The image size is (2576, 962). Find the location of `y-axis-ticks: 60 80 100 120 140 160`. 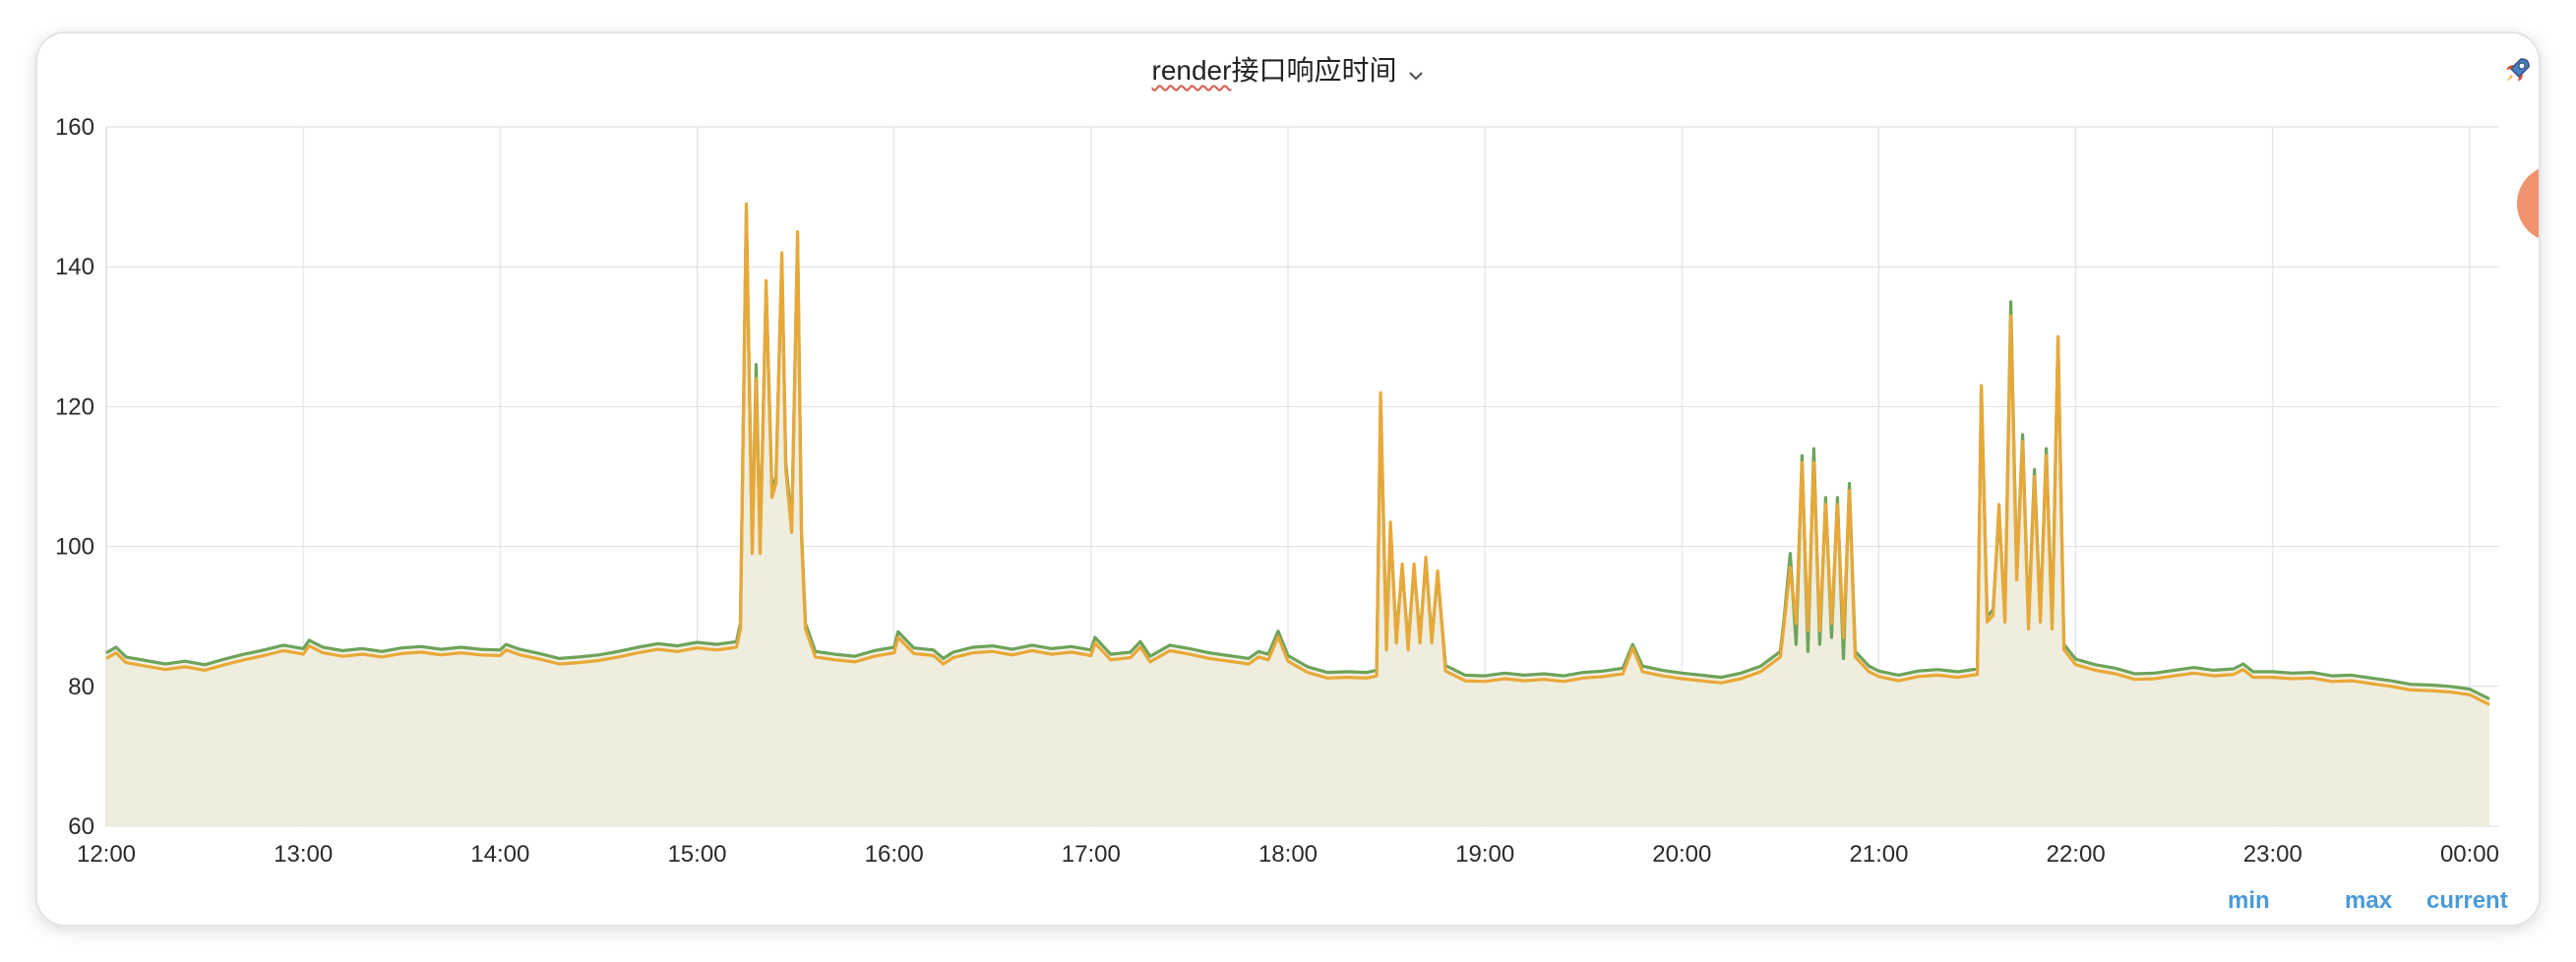

y-axis-ticks: 60 80 100 120 140 160 is located at coordinates (74, 477).